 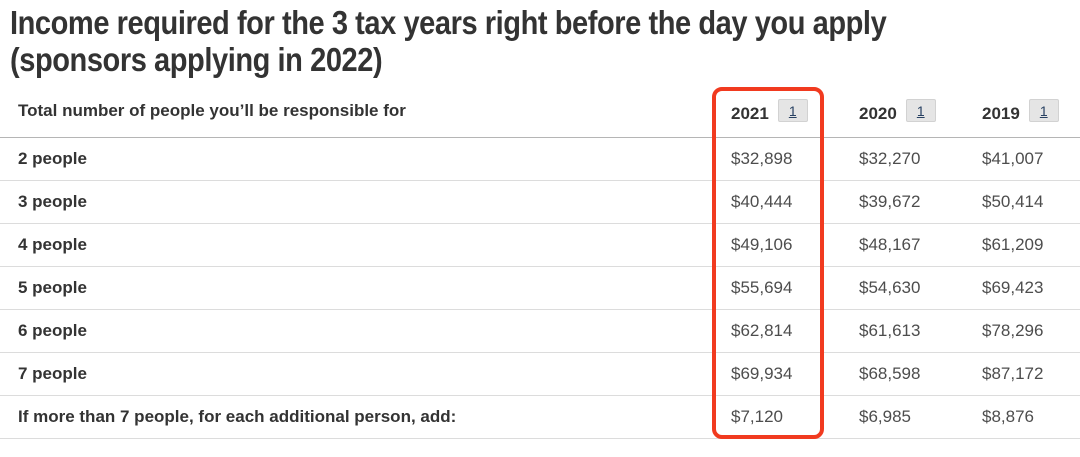 What do you see at coordinates (196, 59) in the screenshot?
I see `page-title-line-2: (sponsors applying in 2022)` at bounding box center [196, 59].